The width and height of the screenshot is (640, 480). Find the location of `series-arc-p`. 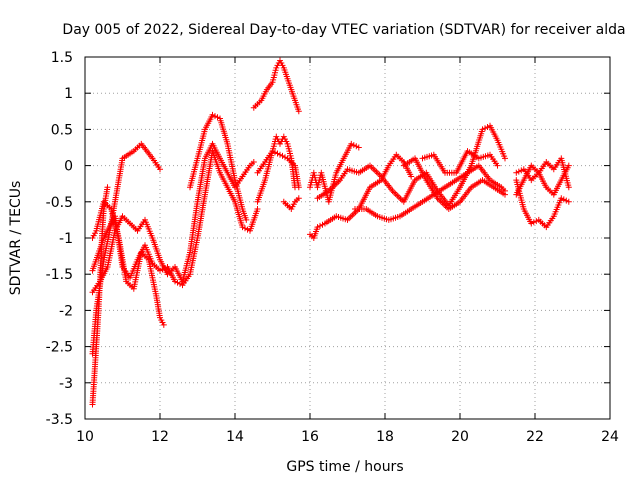

series-arc-p is located at coordinates (460, 162).